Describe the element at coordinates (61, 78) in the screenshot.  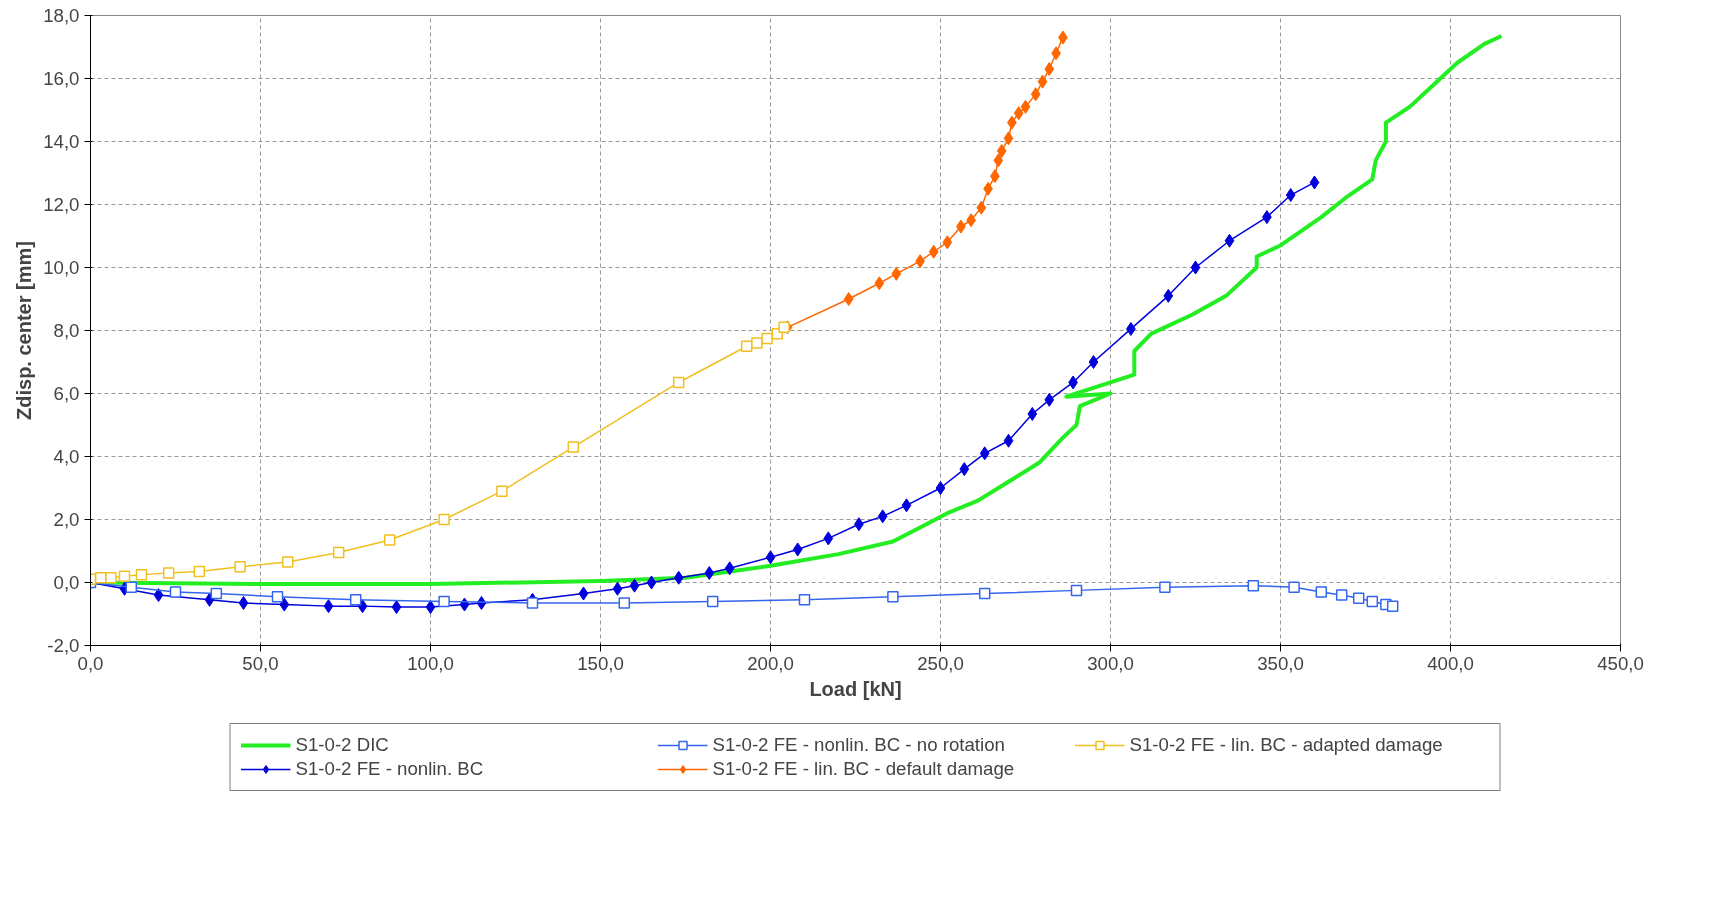
I see `y-tick-label: 16,0` at that location.